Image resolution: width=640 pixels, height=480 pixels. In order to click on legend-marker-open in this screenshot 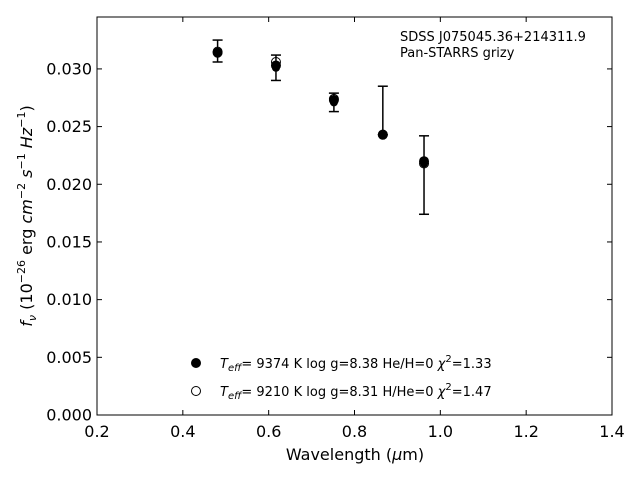, I will do `click(196, 391)`.